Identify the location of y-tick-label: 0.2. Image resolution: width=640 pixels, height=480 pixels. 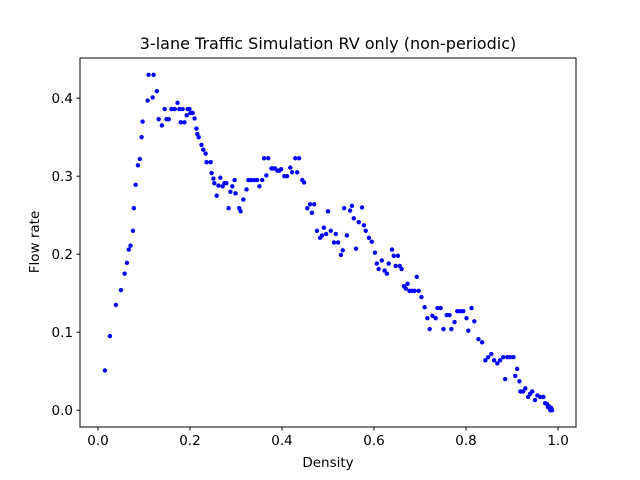
(62, 255).